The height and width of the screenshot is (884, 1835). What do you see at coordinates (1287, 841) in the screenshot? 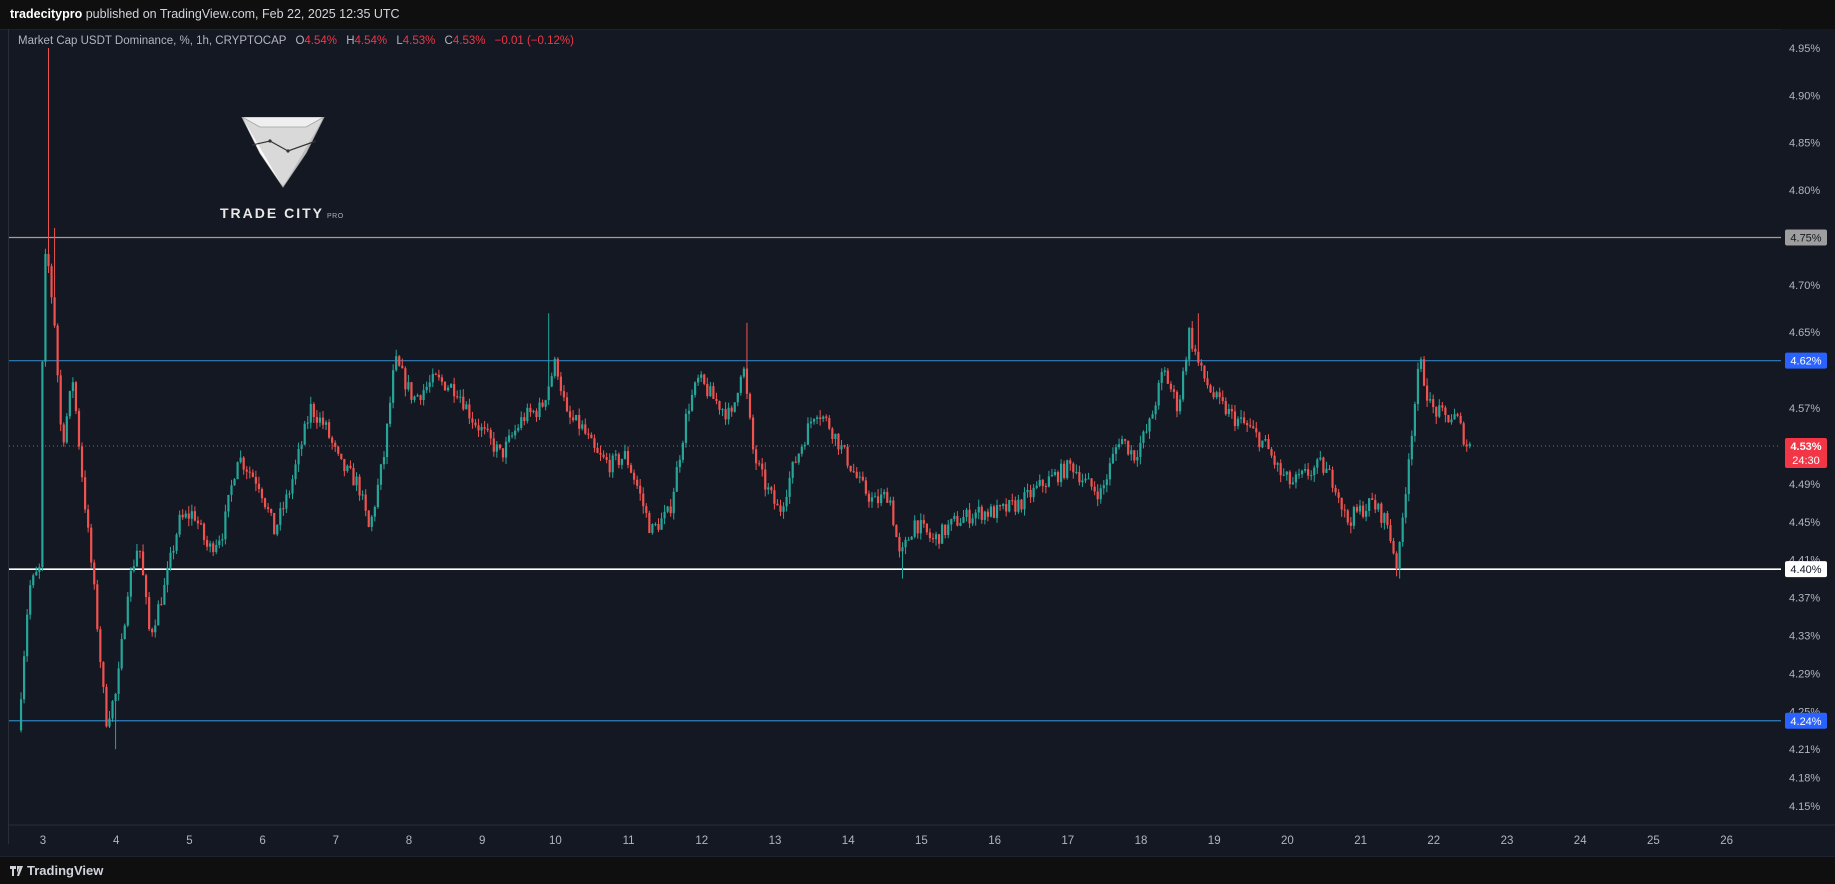
I see `x-tick-label: 20` at bounding box center [1287, 841].